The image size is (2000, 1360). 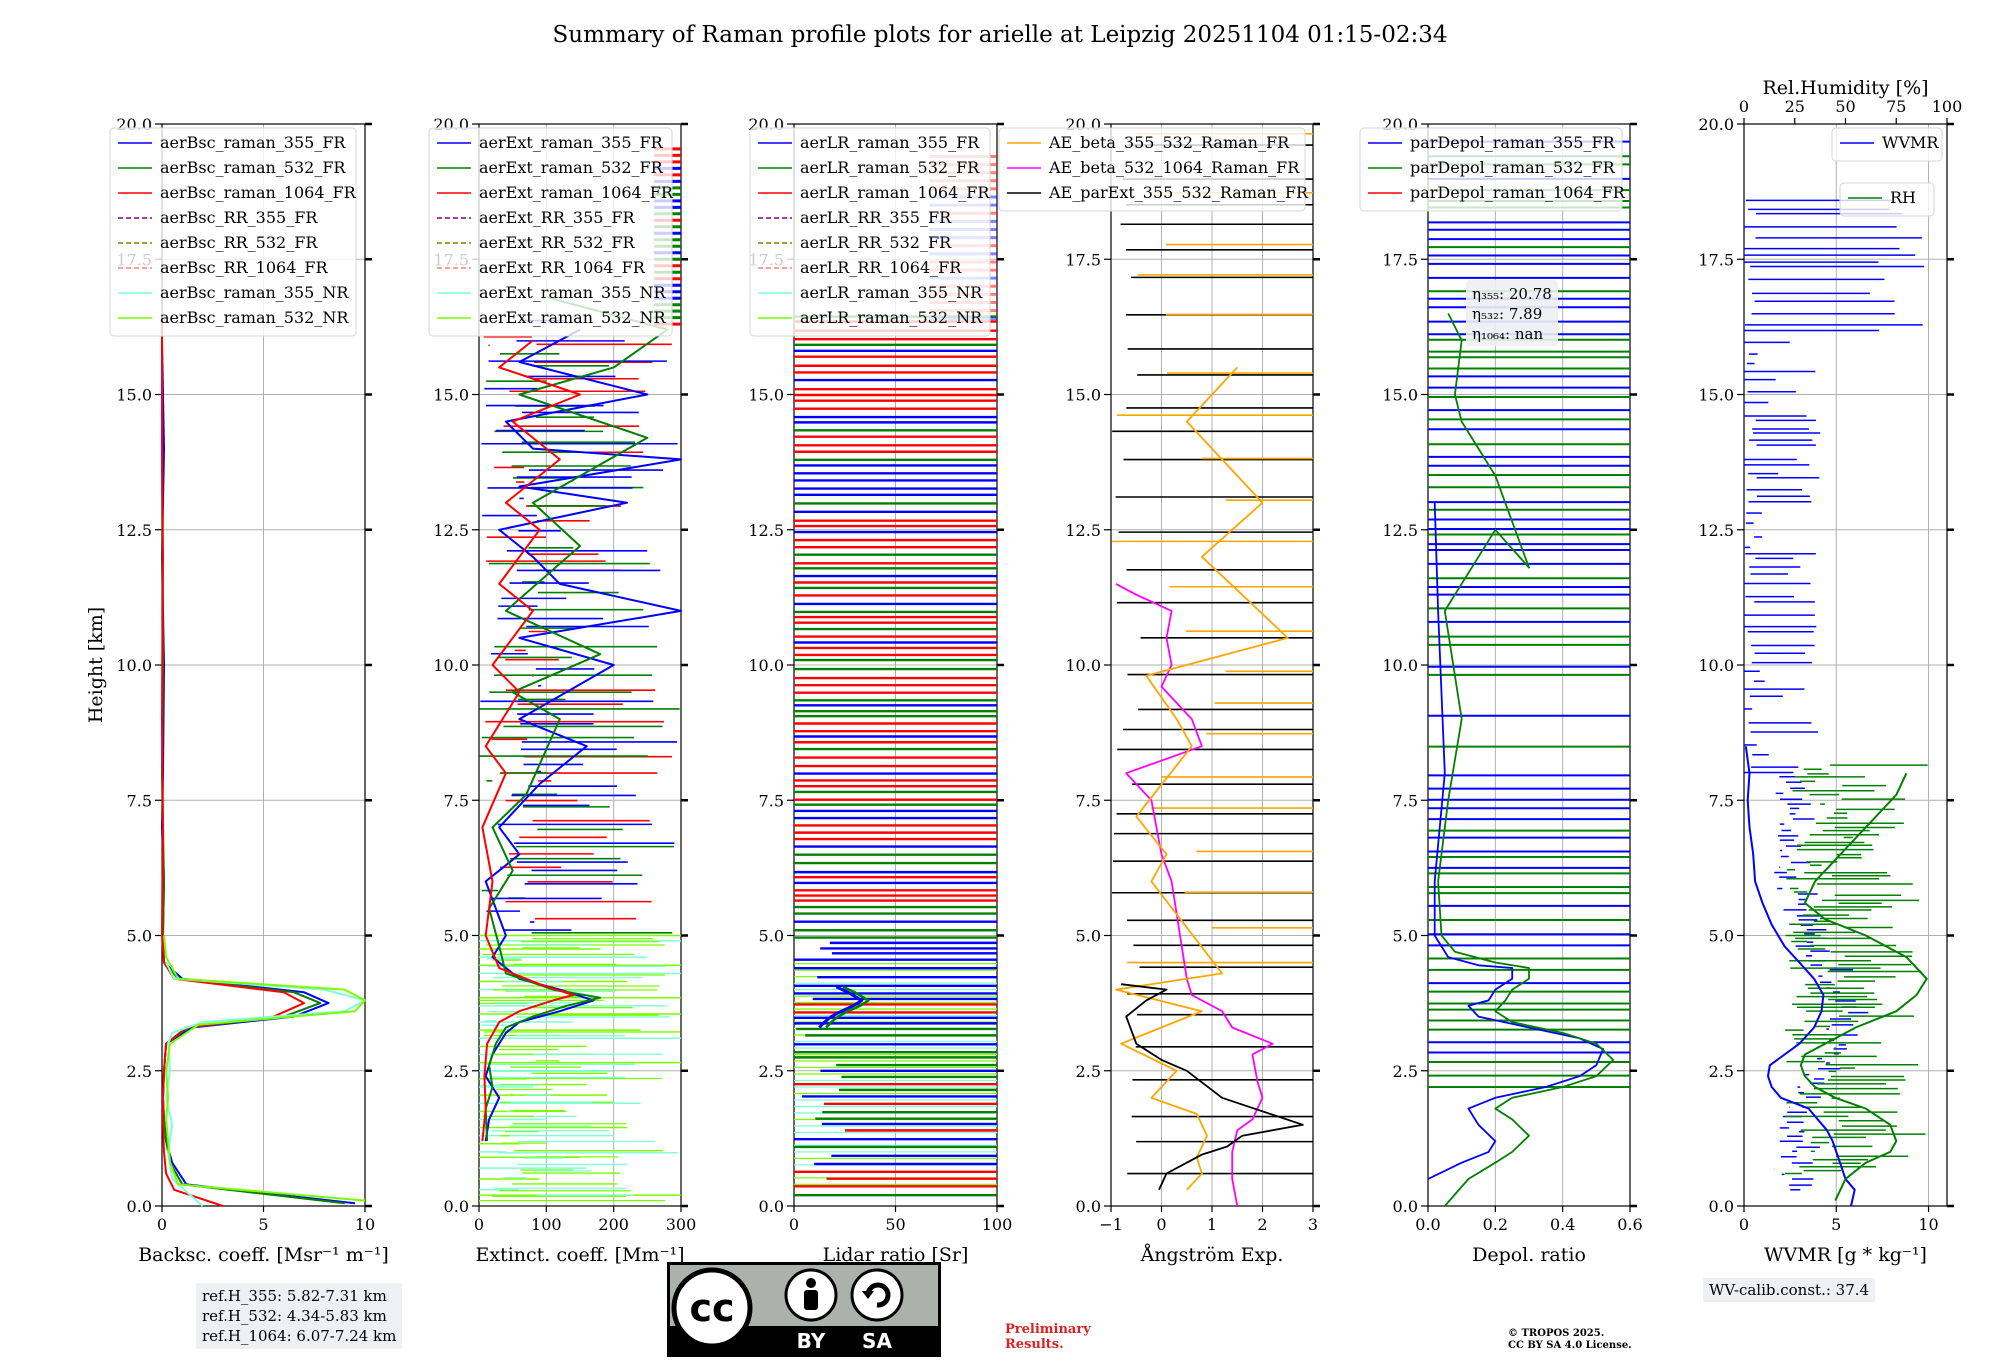 What do you see at coordinates (233, 760) in the screenshot?
I see `series-aerBsc_raman_1064_FR` at bounding box center [233, 760].